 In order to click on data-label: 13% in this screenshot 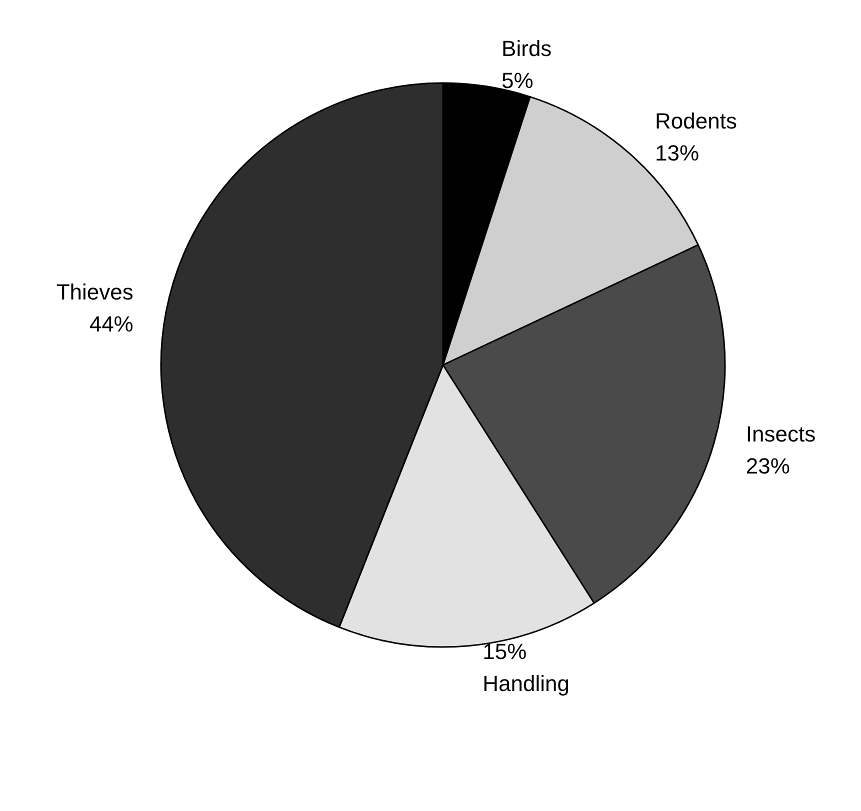, I will do `click(677, 153)`.